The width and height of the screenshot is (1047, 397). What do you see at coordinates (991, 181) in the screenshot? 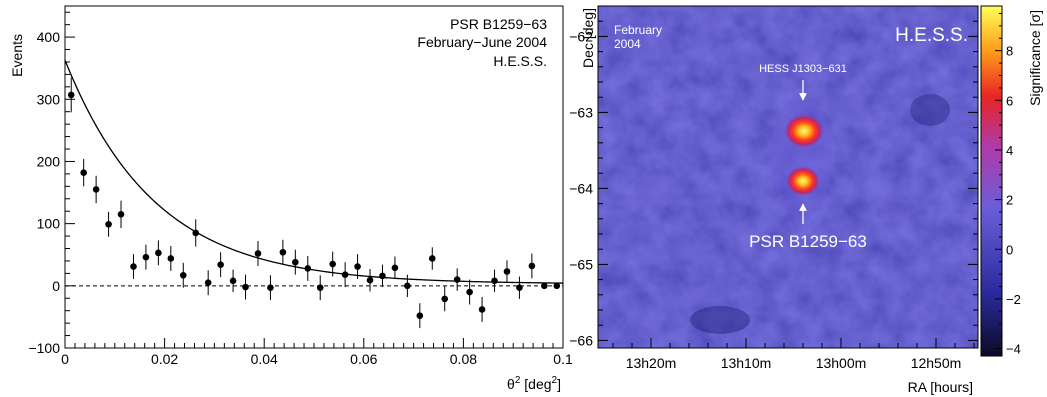
I see `colorbar` at bounding box center [991, 181].